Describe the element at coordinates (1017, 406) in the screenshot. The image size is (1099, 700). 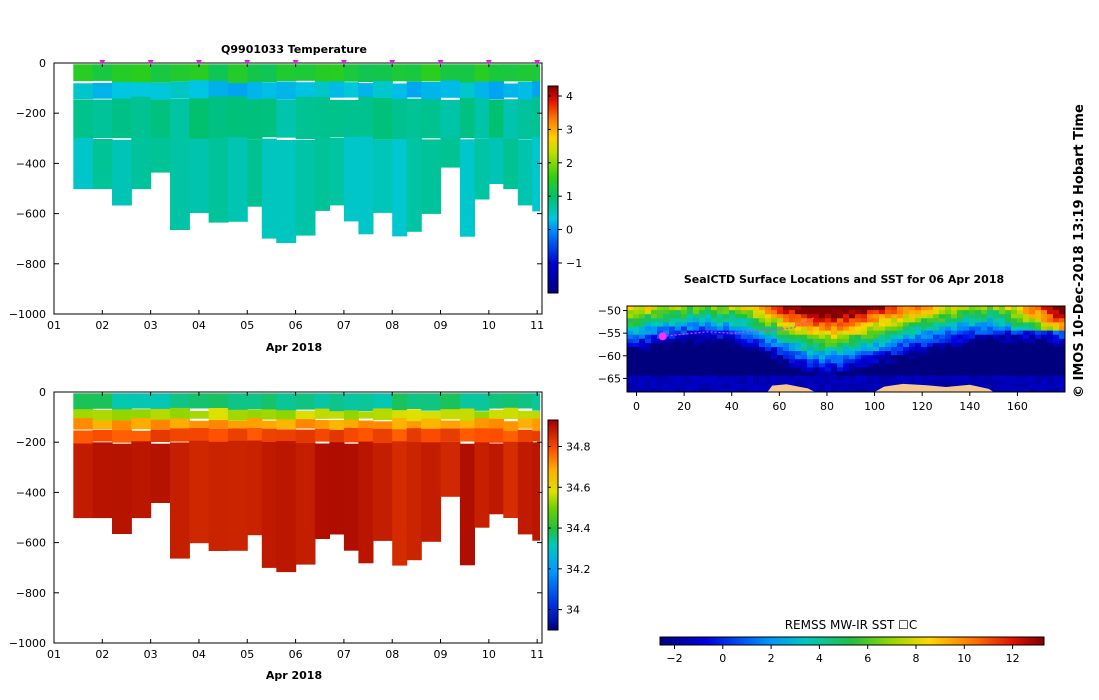
I see `map-x-tick-label: 160` at that location.